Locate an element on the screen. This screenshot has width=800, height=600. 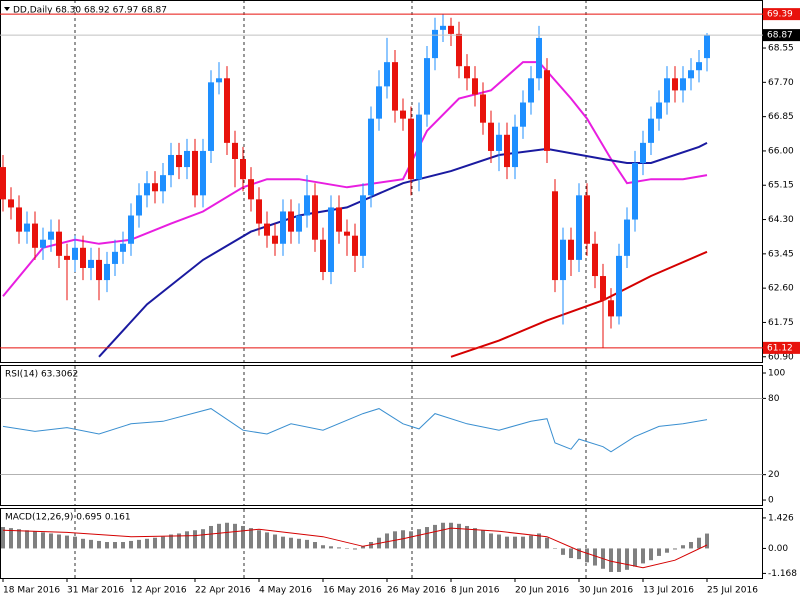
x-tick-label: 22 Apr 2016 is located at coordinates (223, 591).